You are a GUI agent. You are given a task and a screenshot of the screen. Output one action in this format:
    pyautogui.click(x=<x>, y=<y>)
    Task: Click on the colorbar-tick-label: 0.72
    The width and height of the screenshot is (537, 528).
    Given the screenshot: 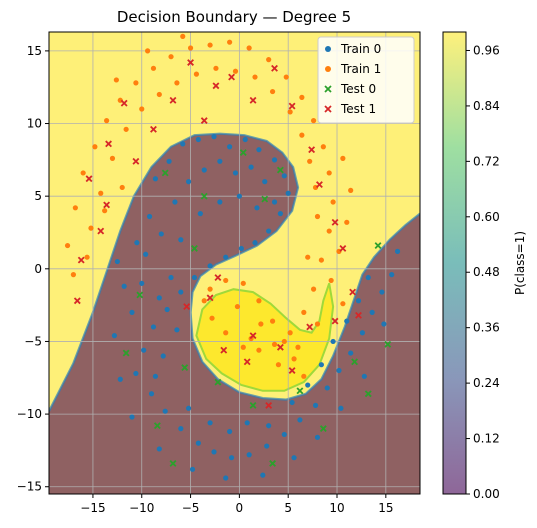 What is the action you would take?
    pyautogui.click(x=486, y=161)
    